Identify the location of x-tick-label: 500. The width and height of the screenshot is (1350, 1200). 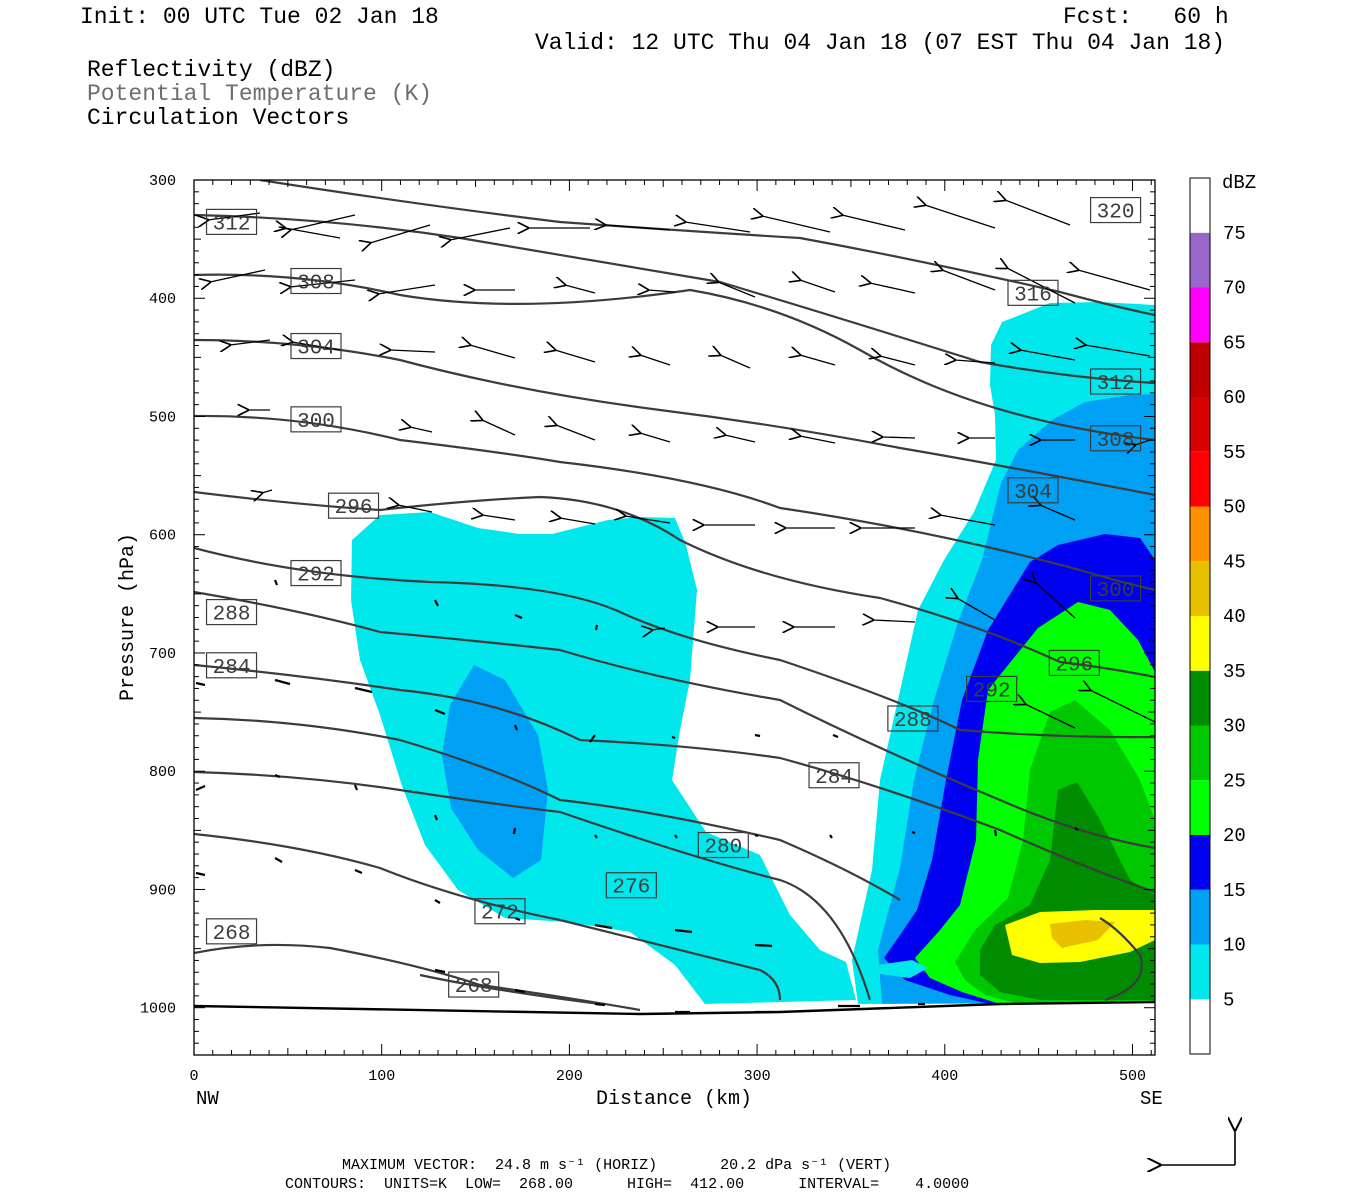
(1132, 1076).